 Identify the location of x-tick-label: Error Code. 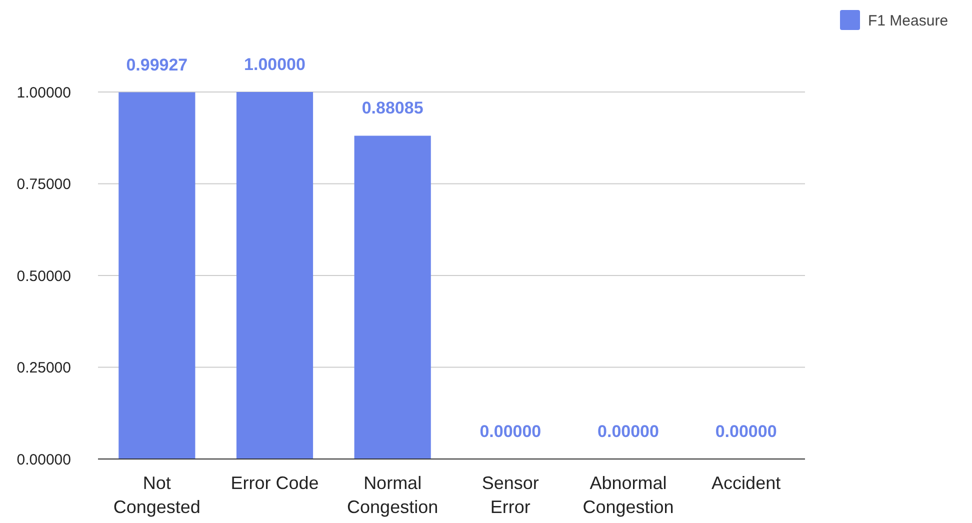
(274, 483).